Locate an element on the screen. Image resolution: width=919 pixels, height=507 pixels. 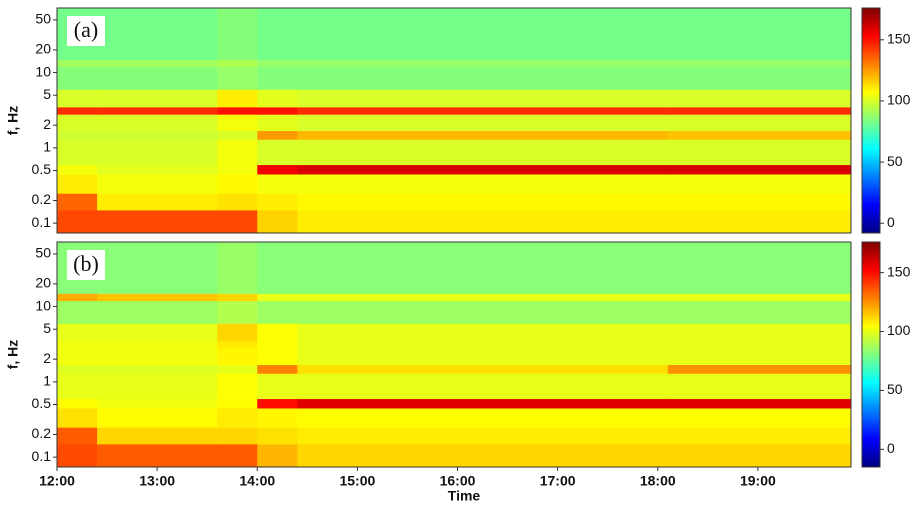
y-tick-label: 0.2 is located at coordinates (42, 199).